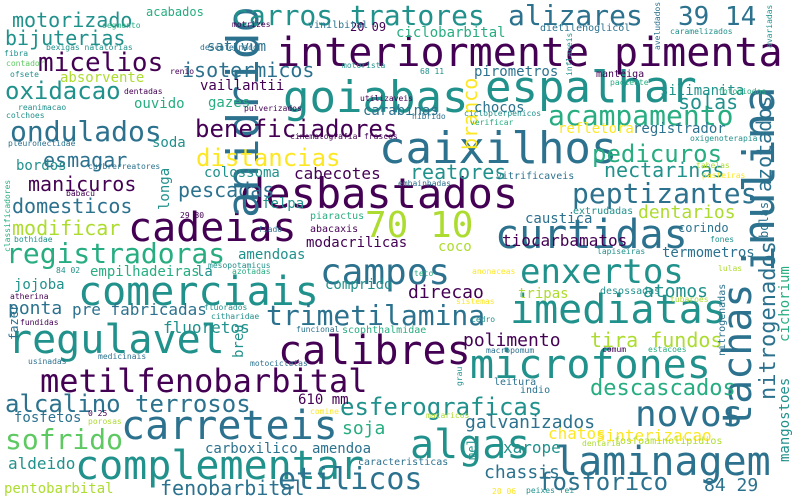  I want to click on word-dietilenoglicol: dietilenoglicol, so click(585, 28).